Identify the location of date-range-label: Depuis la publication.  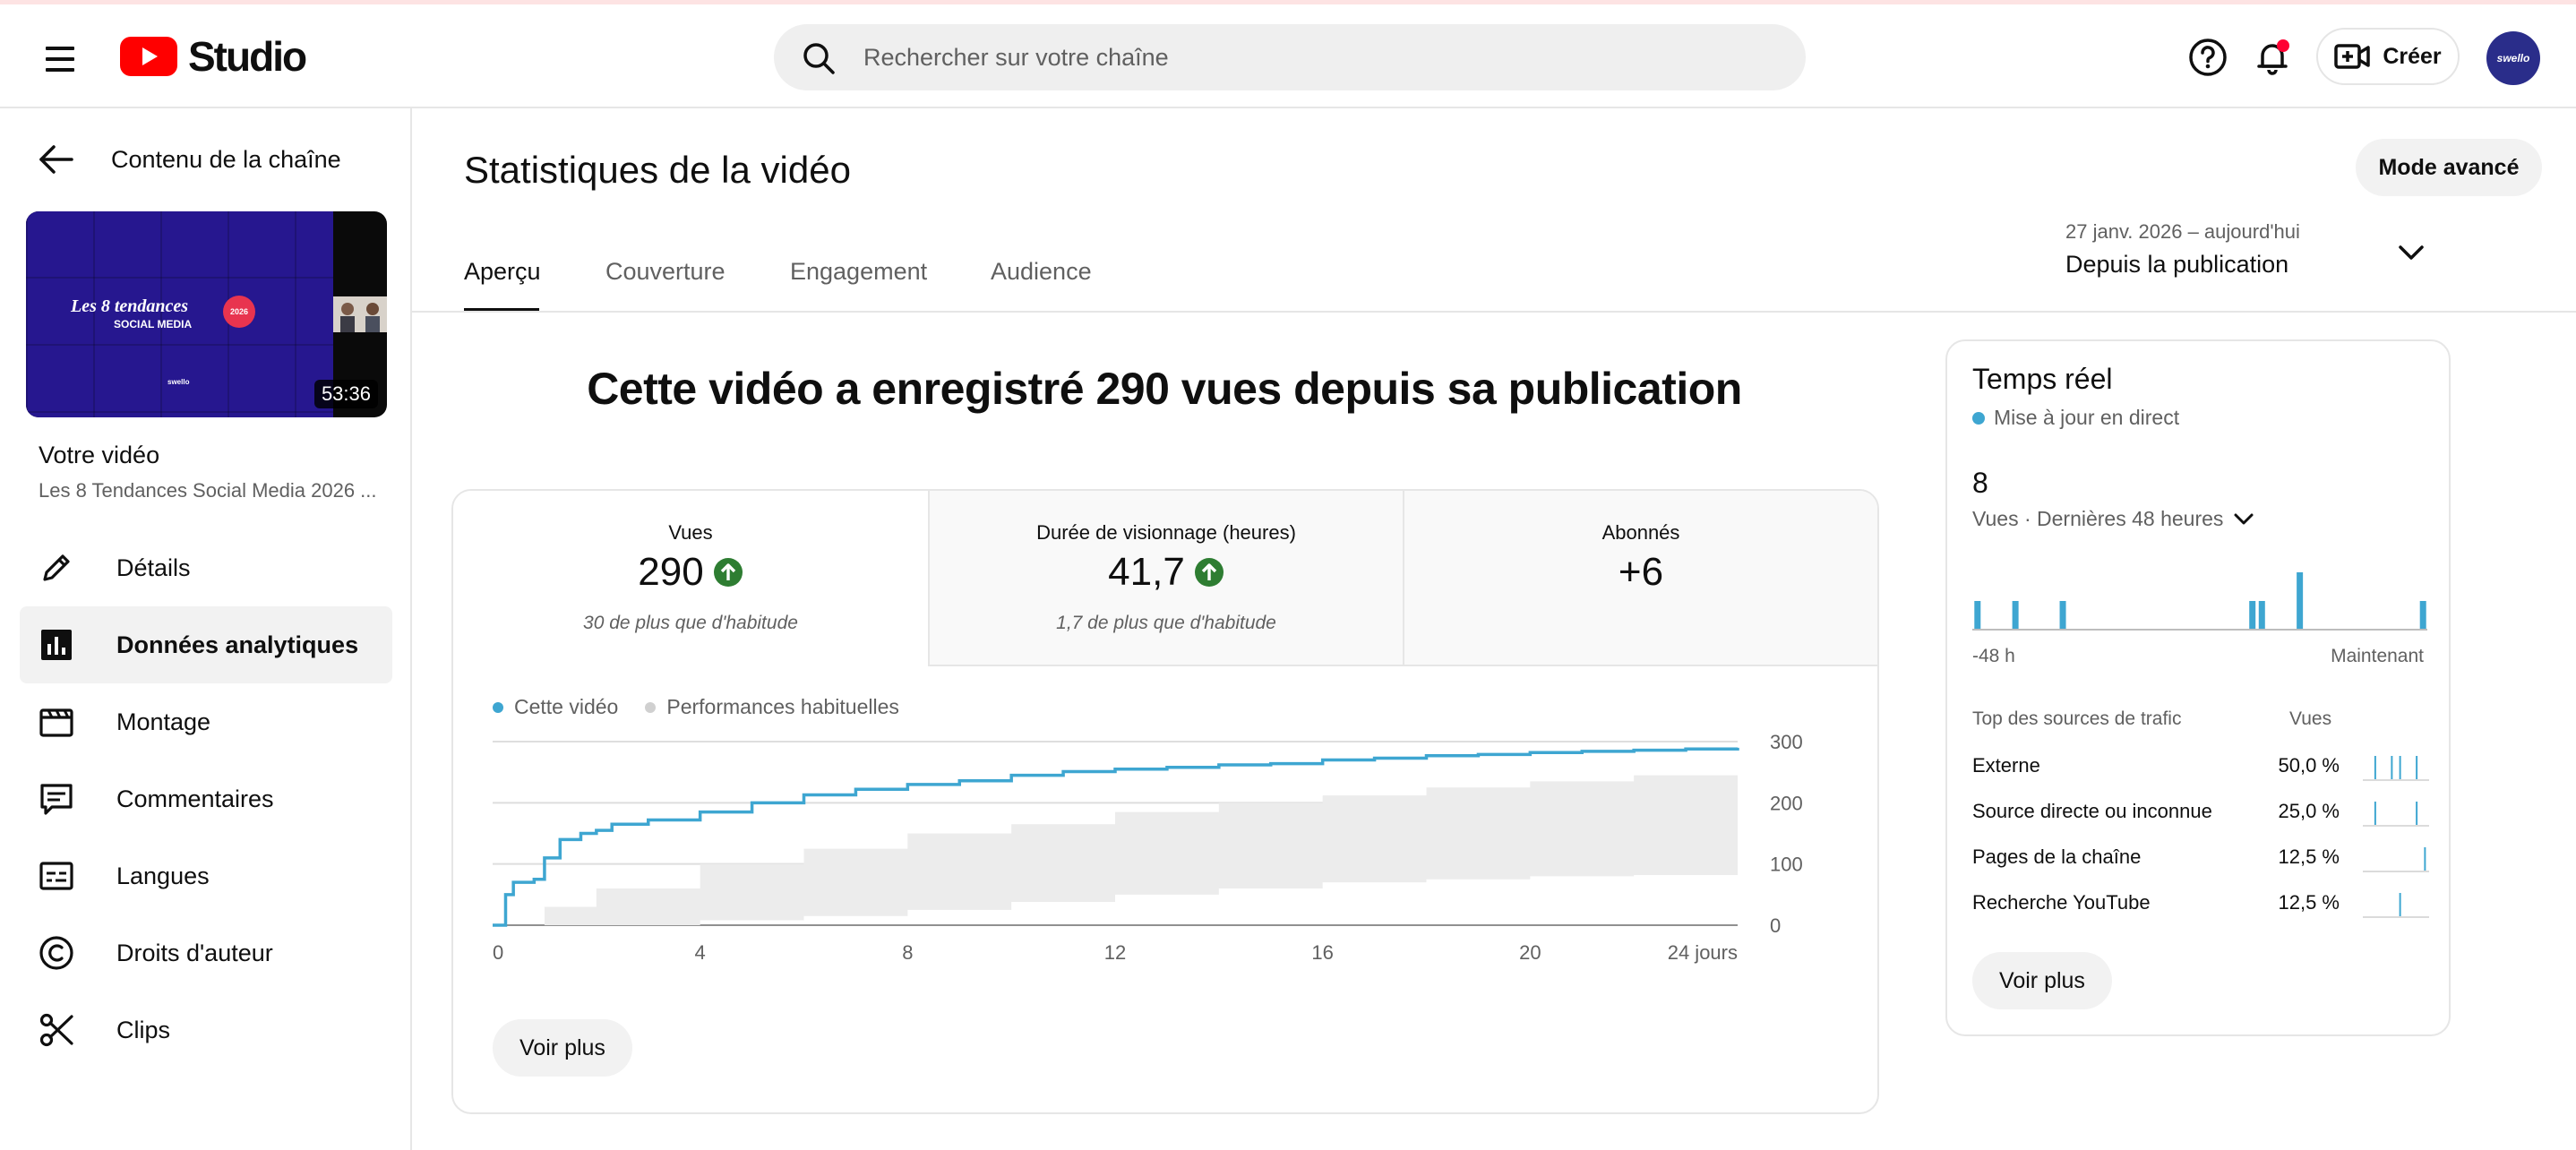
(2177, 264).